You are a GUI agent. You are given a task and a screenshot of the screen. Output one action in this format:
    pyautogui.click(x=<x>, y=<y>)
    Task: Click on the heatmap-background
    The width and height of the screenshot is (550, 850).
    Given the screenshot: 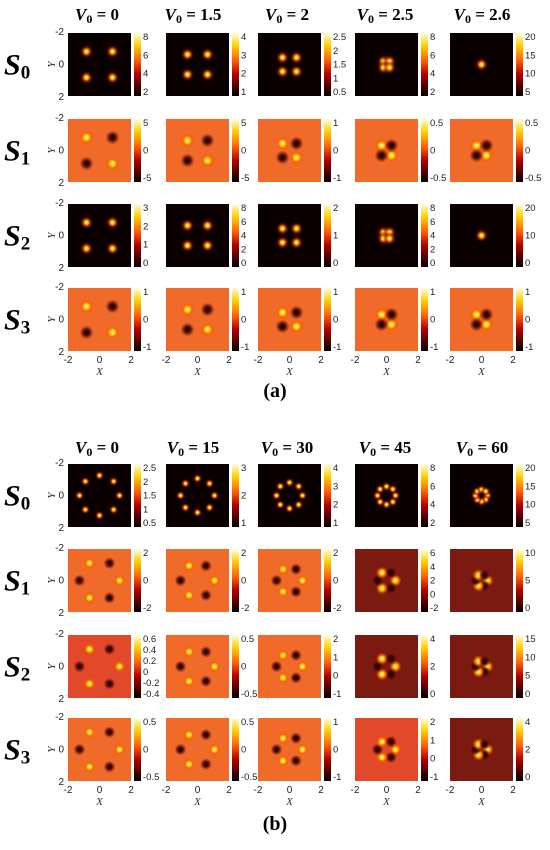 What is the action you would take?
    pyautogui.click(x=481, y=319)
    